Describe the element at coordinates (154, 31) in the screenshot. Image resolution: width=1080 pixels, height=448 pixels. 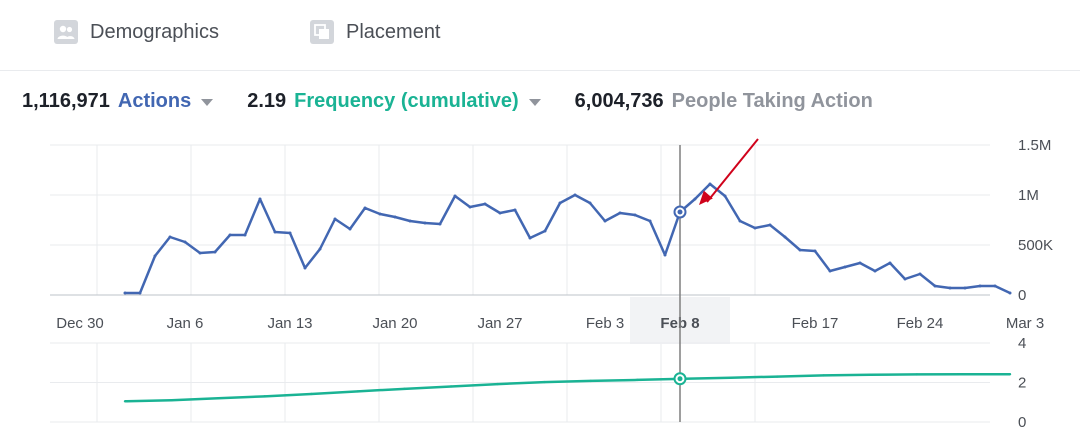
I see `tab-demographics-label: Demographics` at that location.